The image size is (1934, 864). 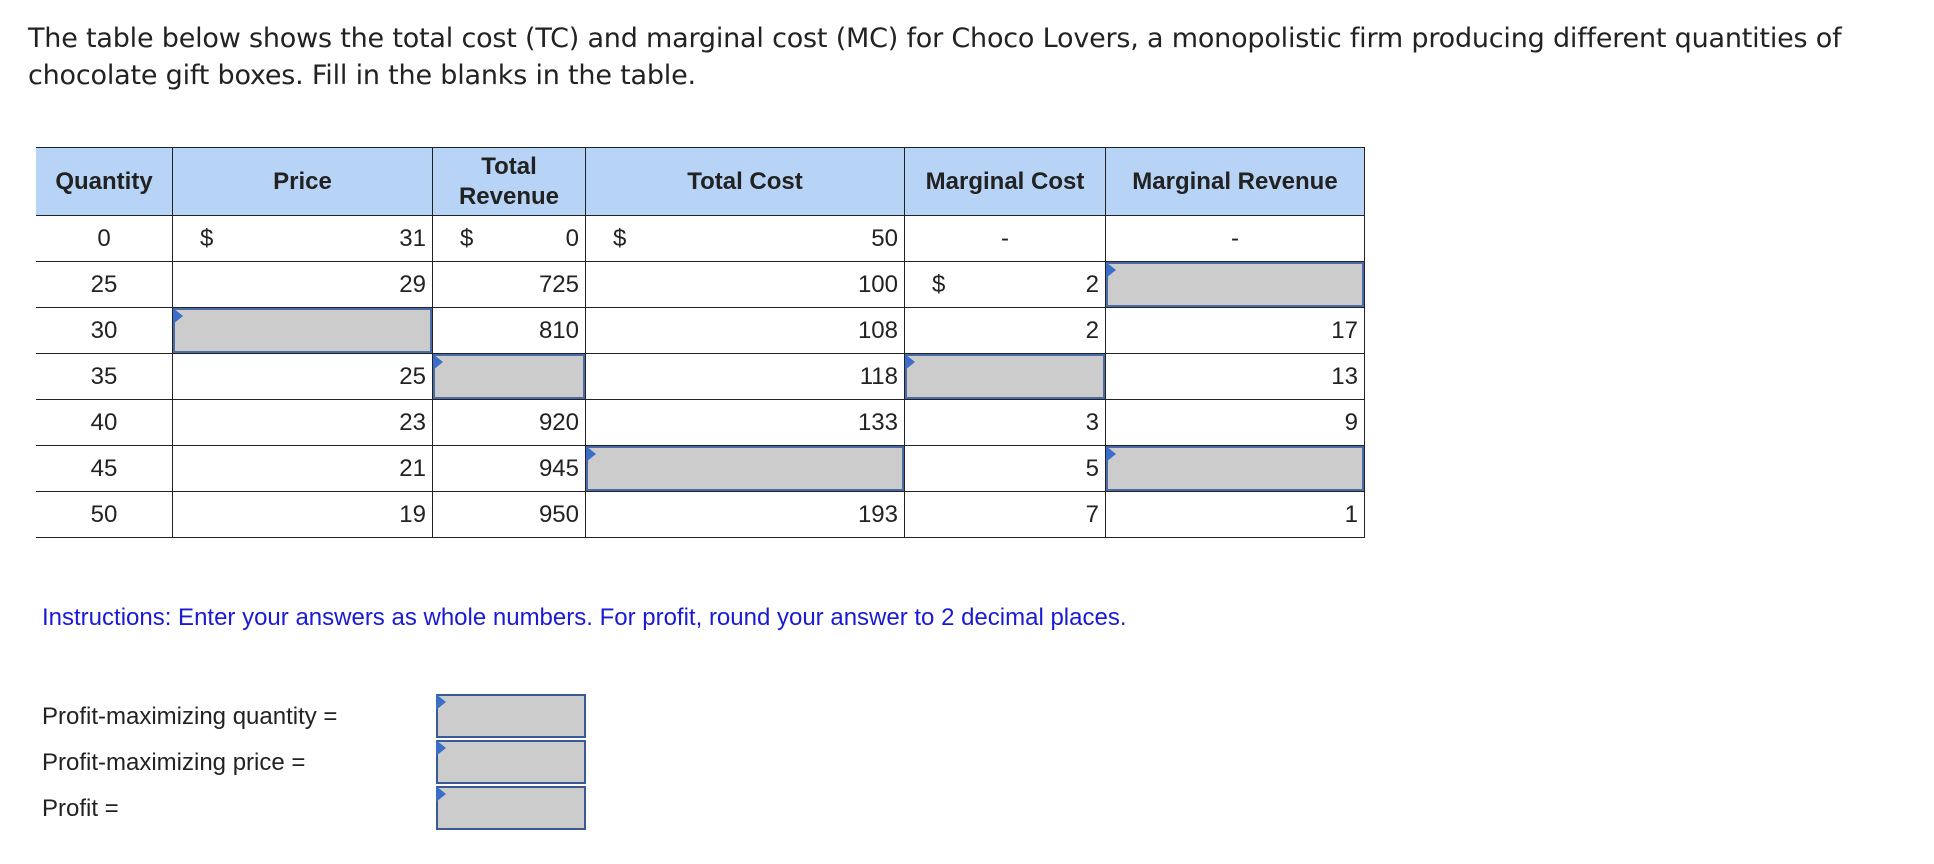 I want to click on profit-input, so click(x=511, y=808).